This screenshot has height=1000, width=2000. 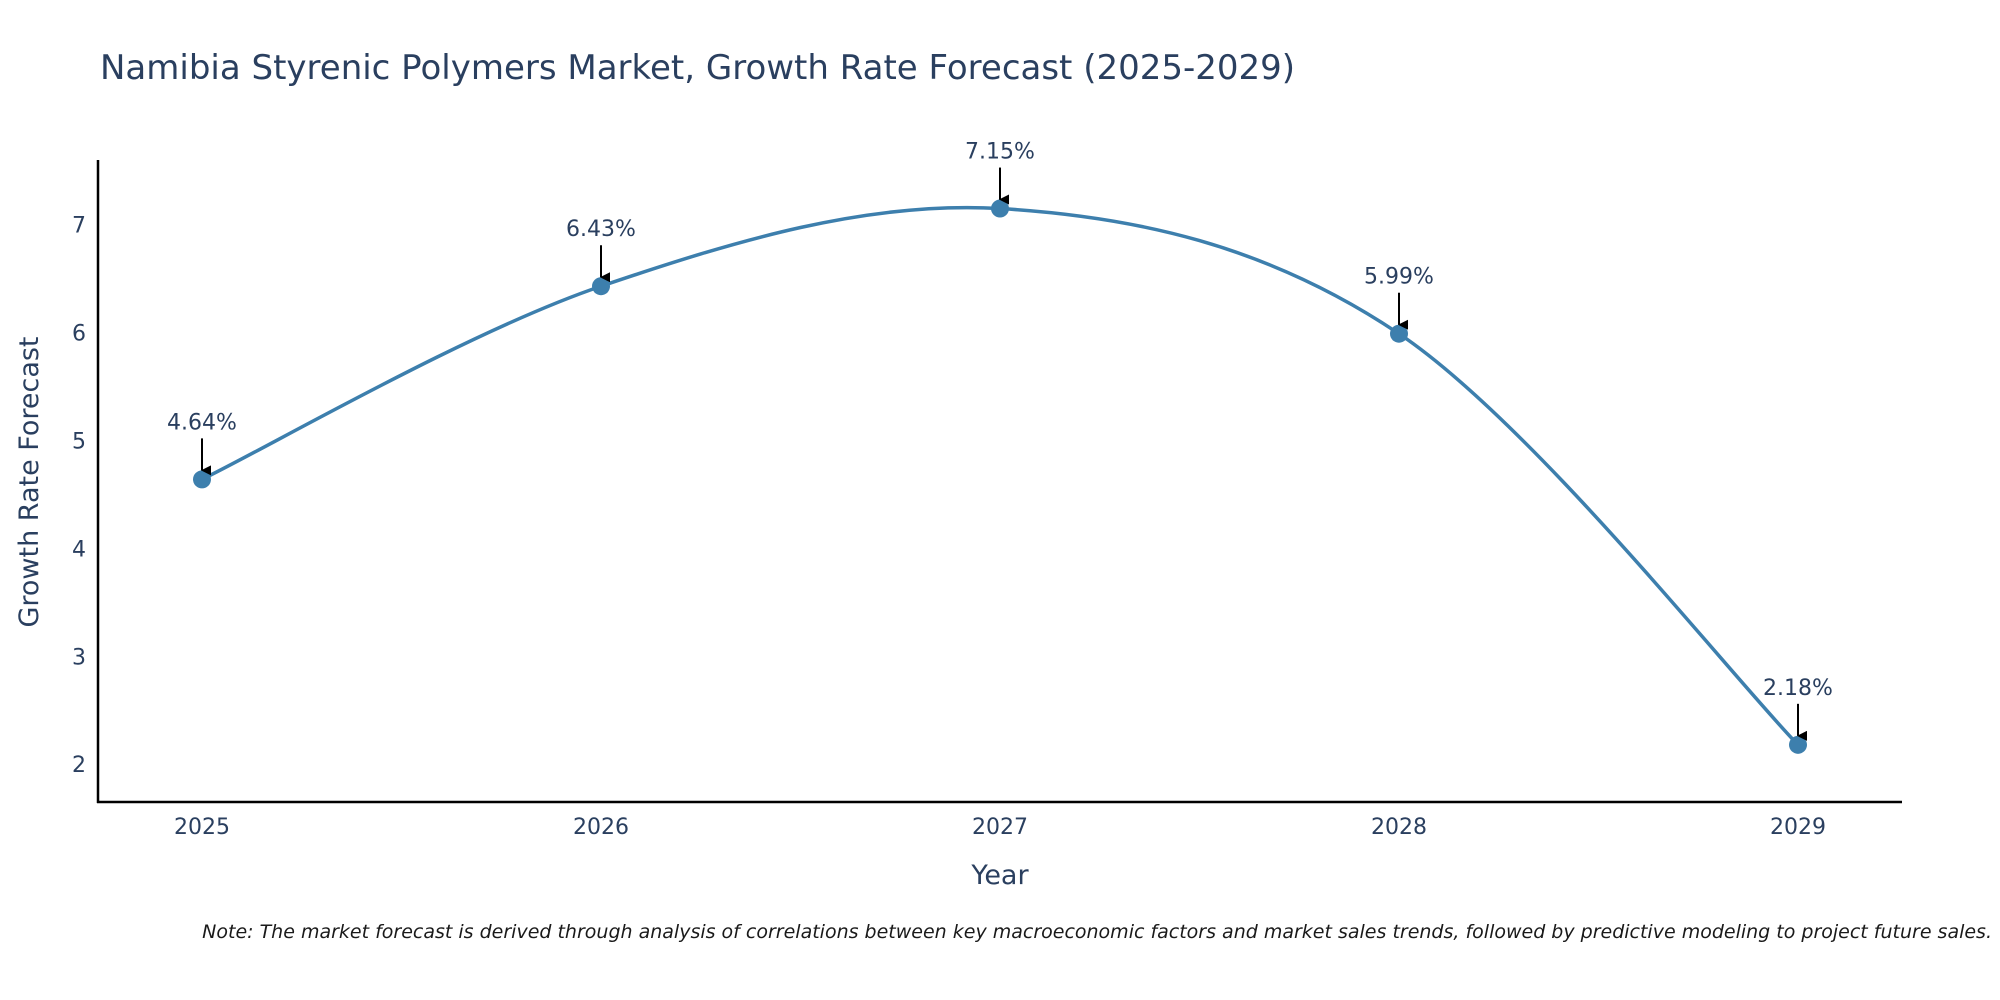 What do you see at coordinates (202, 827) in the screenshot?
I see `x-tick-label: 2025` at bounding box center [202, 827].